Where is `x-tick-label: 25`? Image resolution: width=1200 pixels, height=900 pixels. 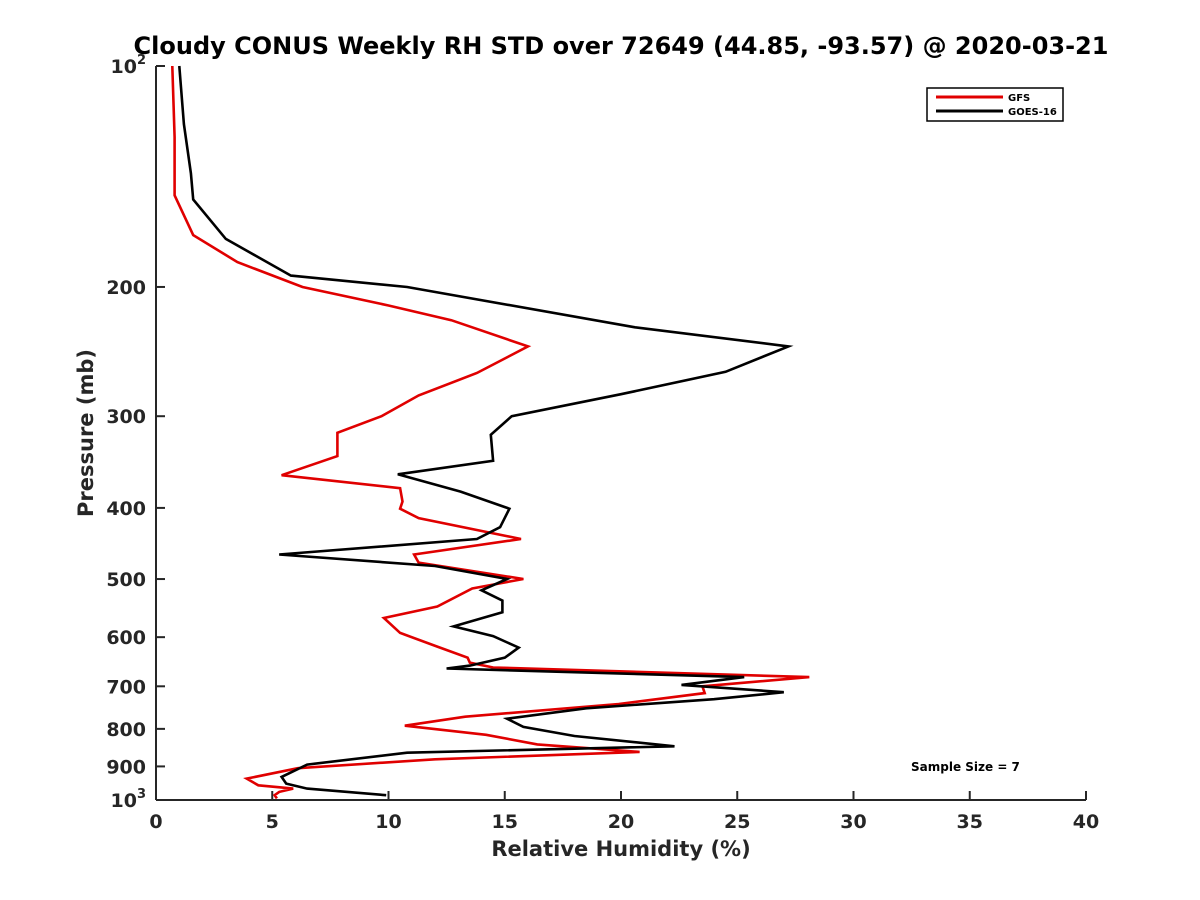 x-tick-label: 25 is located at coordinates (737, 822).